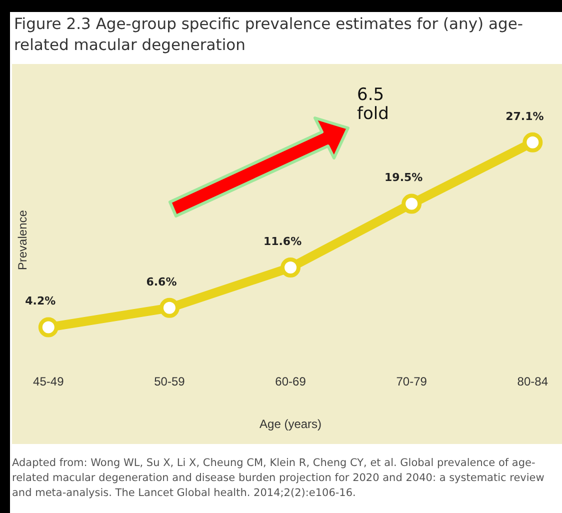 This screenshot has height=513, width=562. Describe the element at coordinates (279, 478) in the screenshot. I see `text: Adapted from: Wong WL, Su X, Li X, Cheung CM, Klein R, Cheng CY, et al. Global prevalence of age-related macular degeneration and disease burden projection for 2020 and 2040: a systematic review and meta-analysis. The Lancet Global health. 2014;2(2):e106-16.` at that location.